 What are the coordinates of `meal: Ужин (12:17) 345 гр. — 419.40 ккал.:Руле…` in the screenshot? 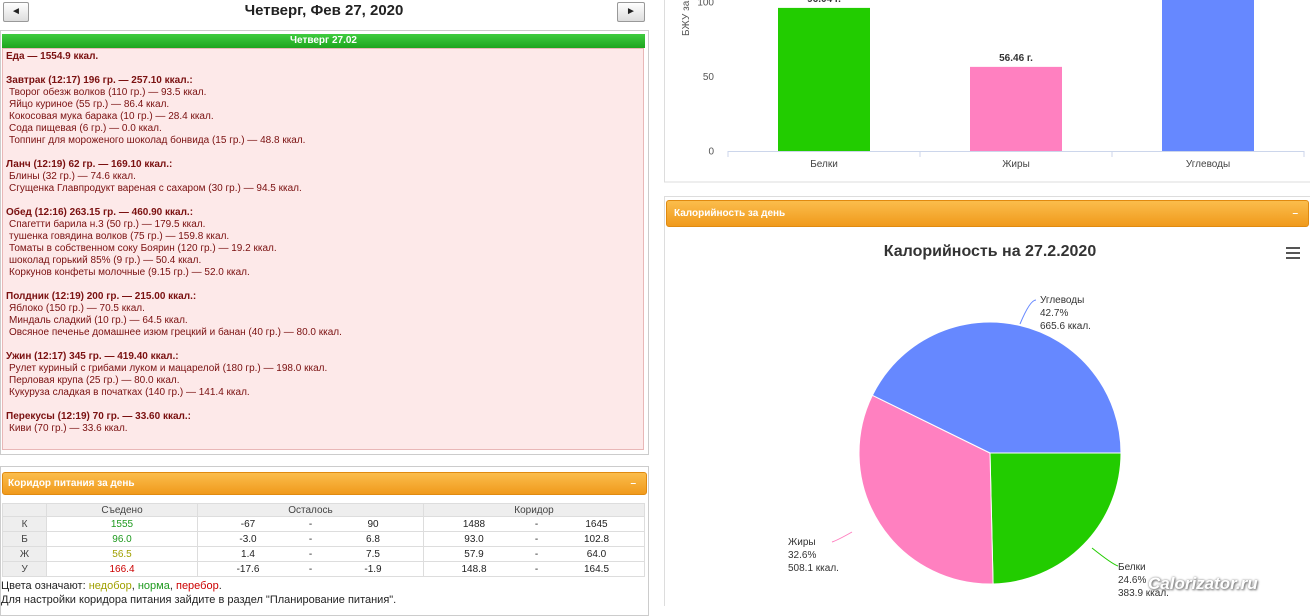 It's located at (324, 375).